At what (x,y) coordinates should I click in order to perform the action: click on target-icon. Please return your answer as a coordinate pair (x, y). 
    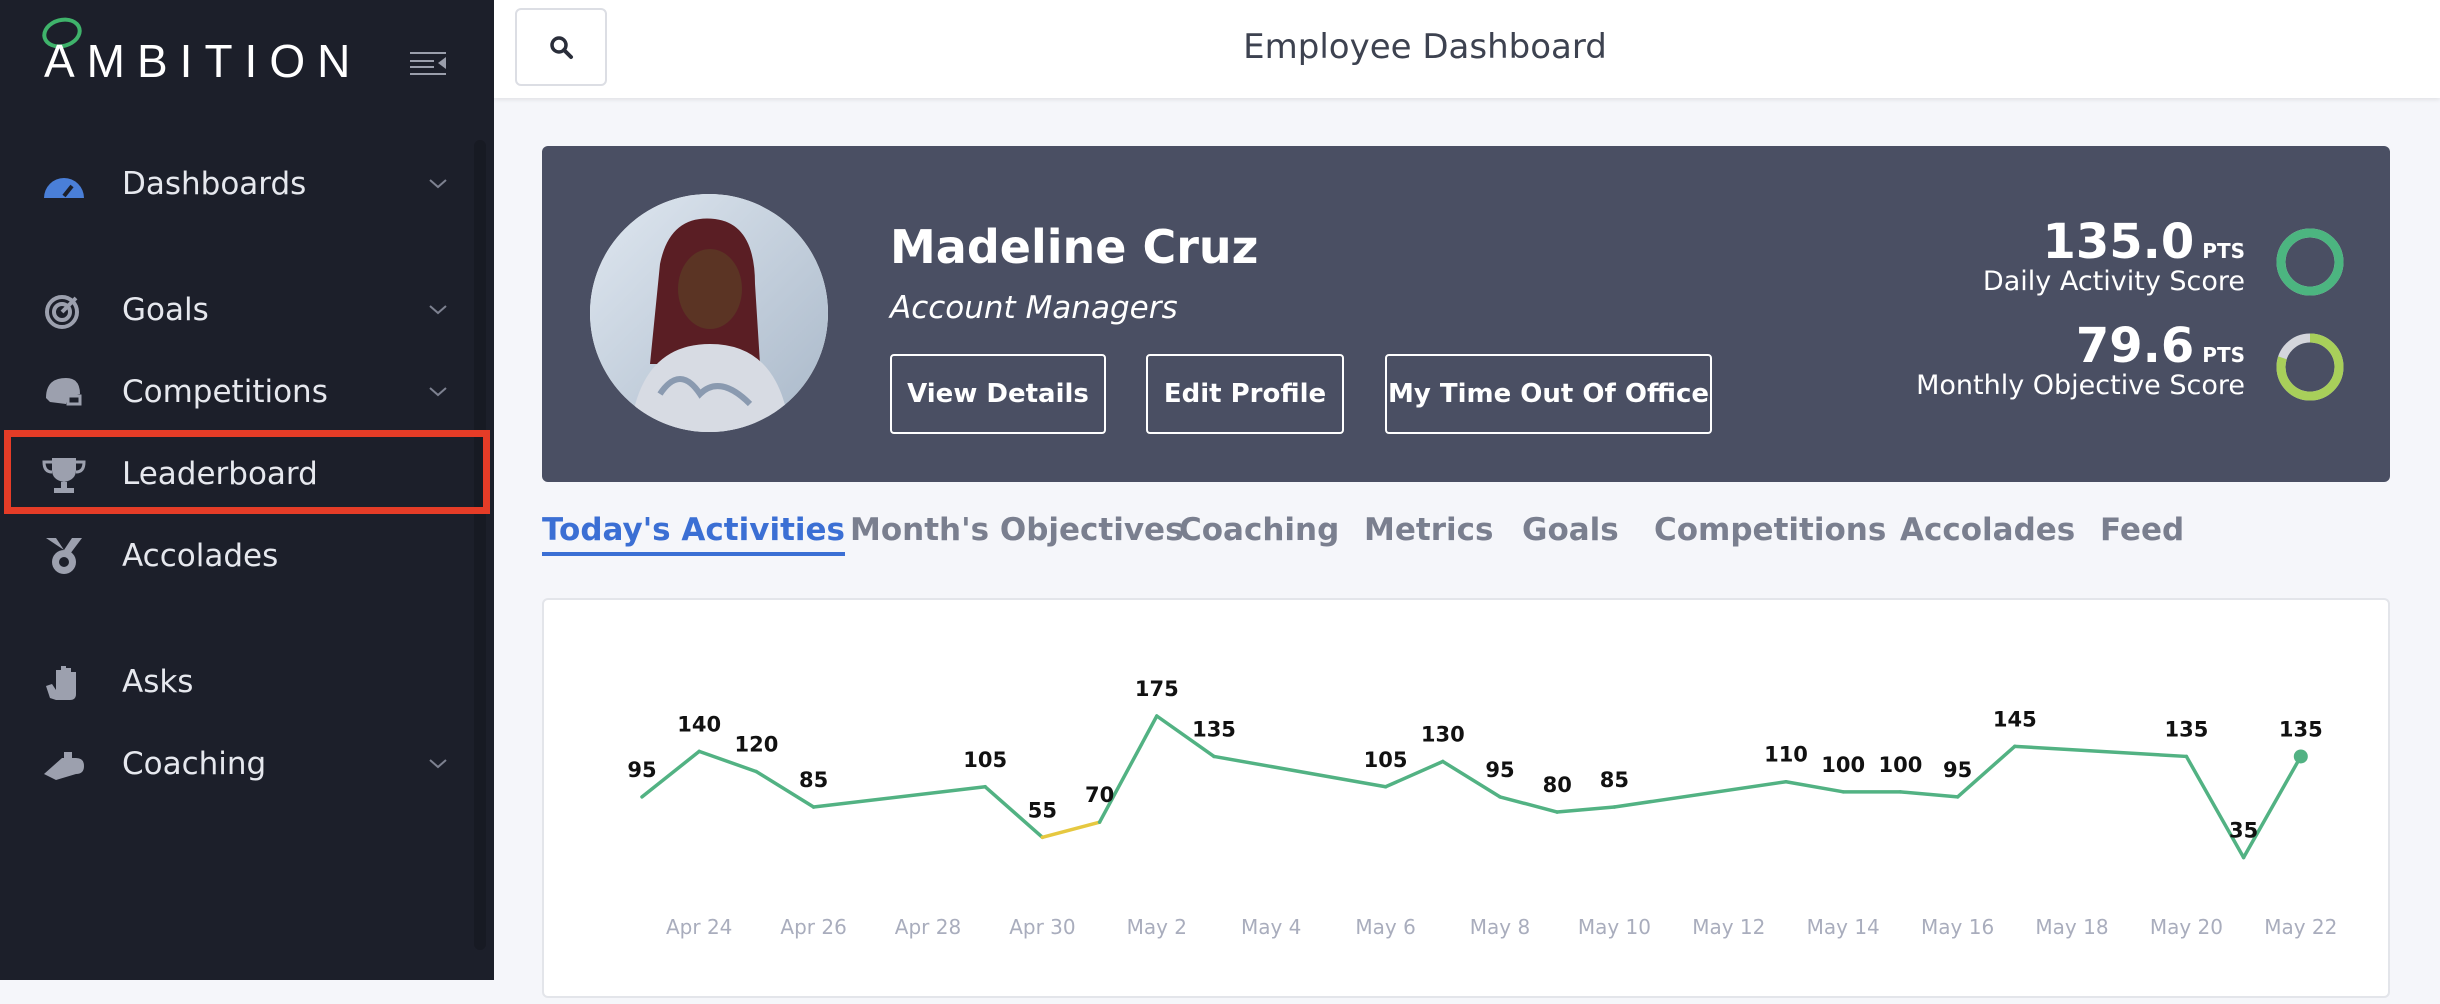
    Looking at the image, I should click on (62, 312).